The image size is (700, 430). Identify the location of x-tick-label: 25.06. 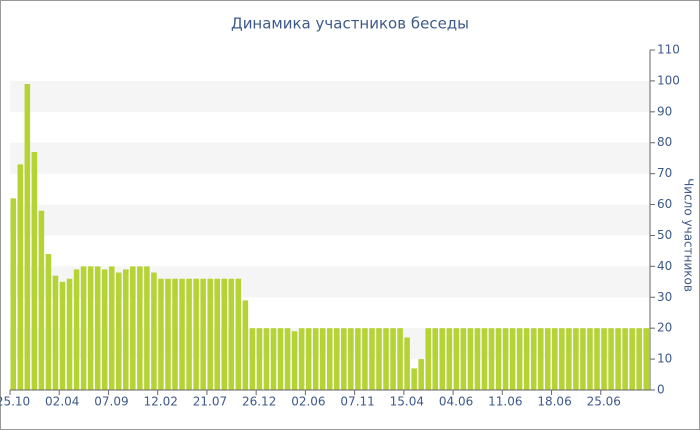
(604, 402).